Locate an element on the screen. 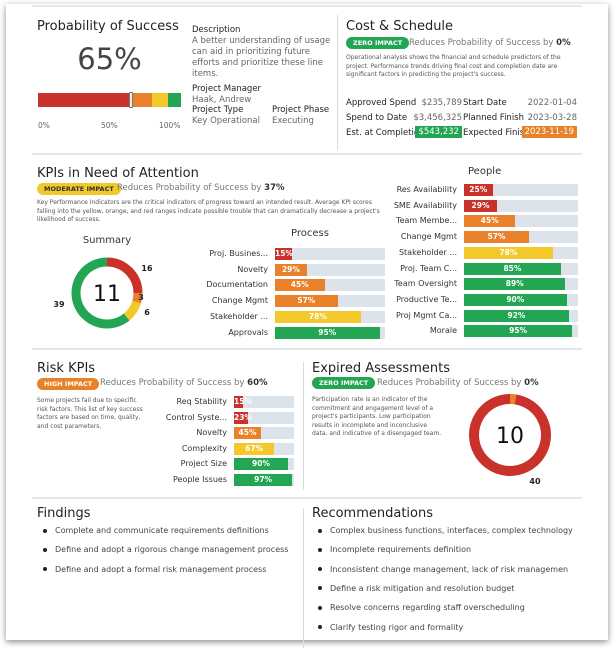 The image size is (614, 649). list-item: Clarify testing rigor and formality is located at coordinates (390, 627).